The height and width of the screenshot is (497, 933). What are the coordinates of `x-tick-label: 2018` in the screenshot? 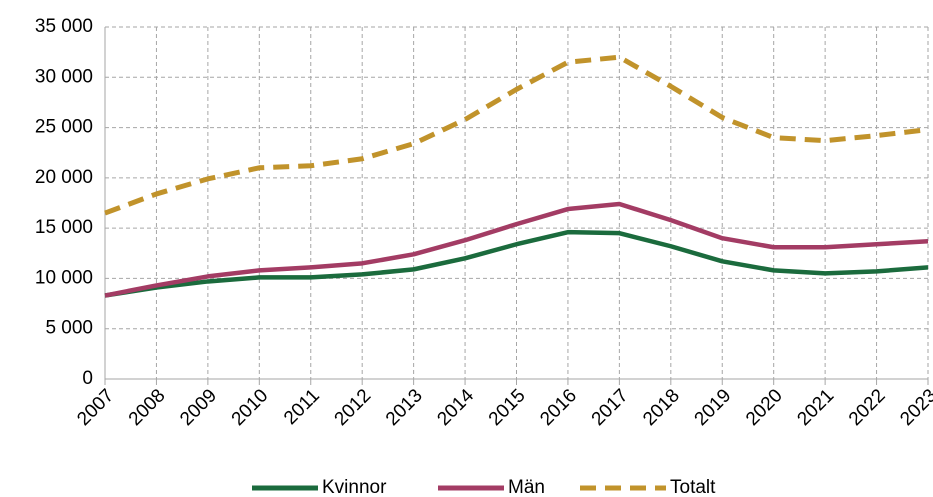 It's located at (661, 407).